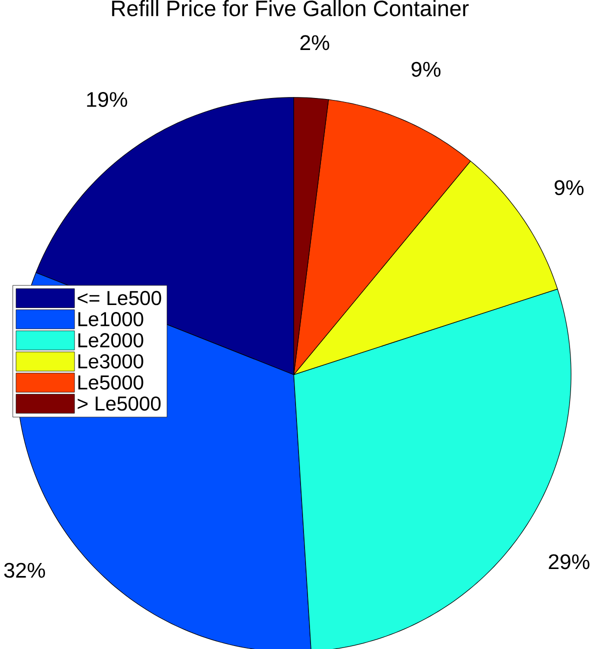 The height and width of the screenshot is (649, 594). Describe the element at coordinates (111, 340) in the screenshot. I see `legend-label: Le2000` at that location.